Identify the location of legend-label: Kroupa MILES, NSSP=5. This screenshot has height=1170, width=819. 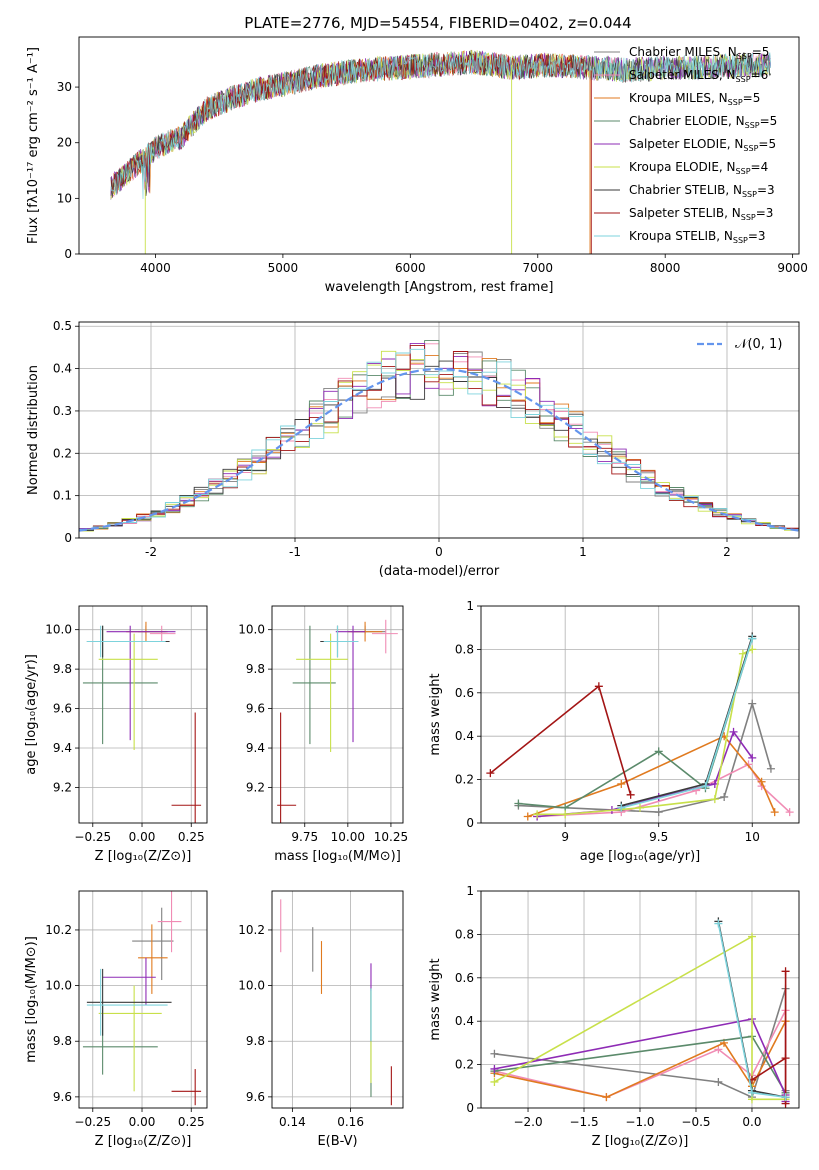
(694, 99).